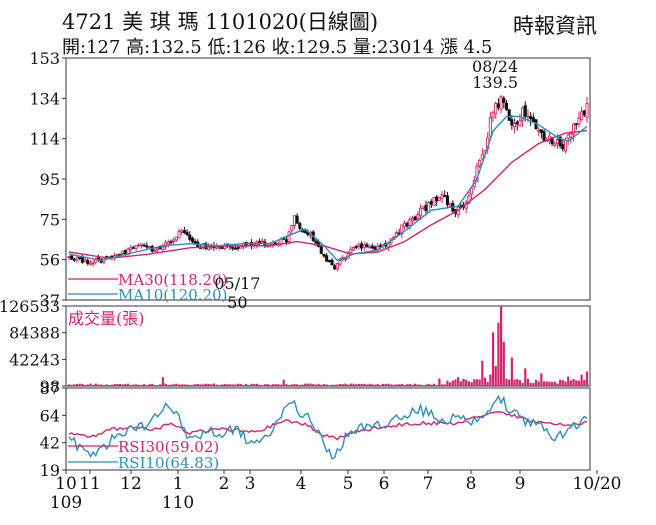  Describe the element at coordinates (555, 26) in the screenshot. I see `source-label: 時報資訊` at that location.